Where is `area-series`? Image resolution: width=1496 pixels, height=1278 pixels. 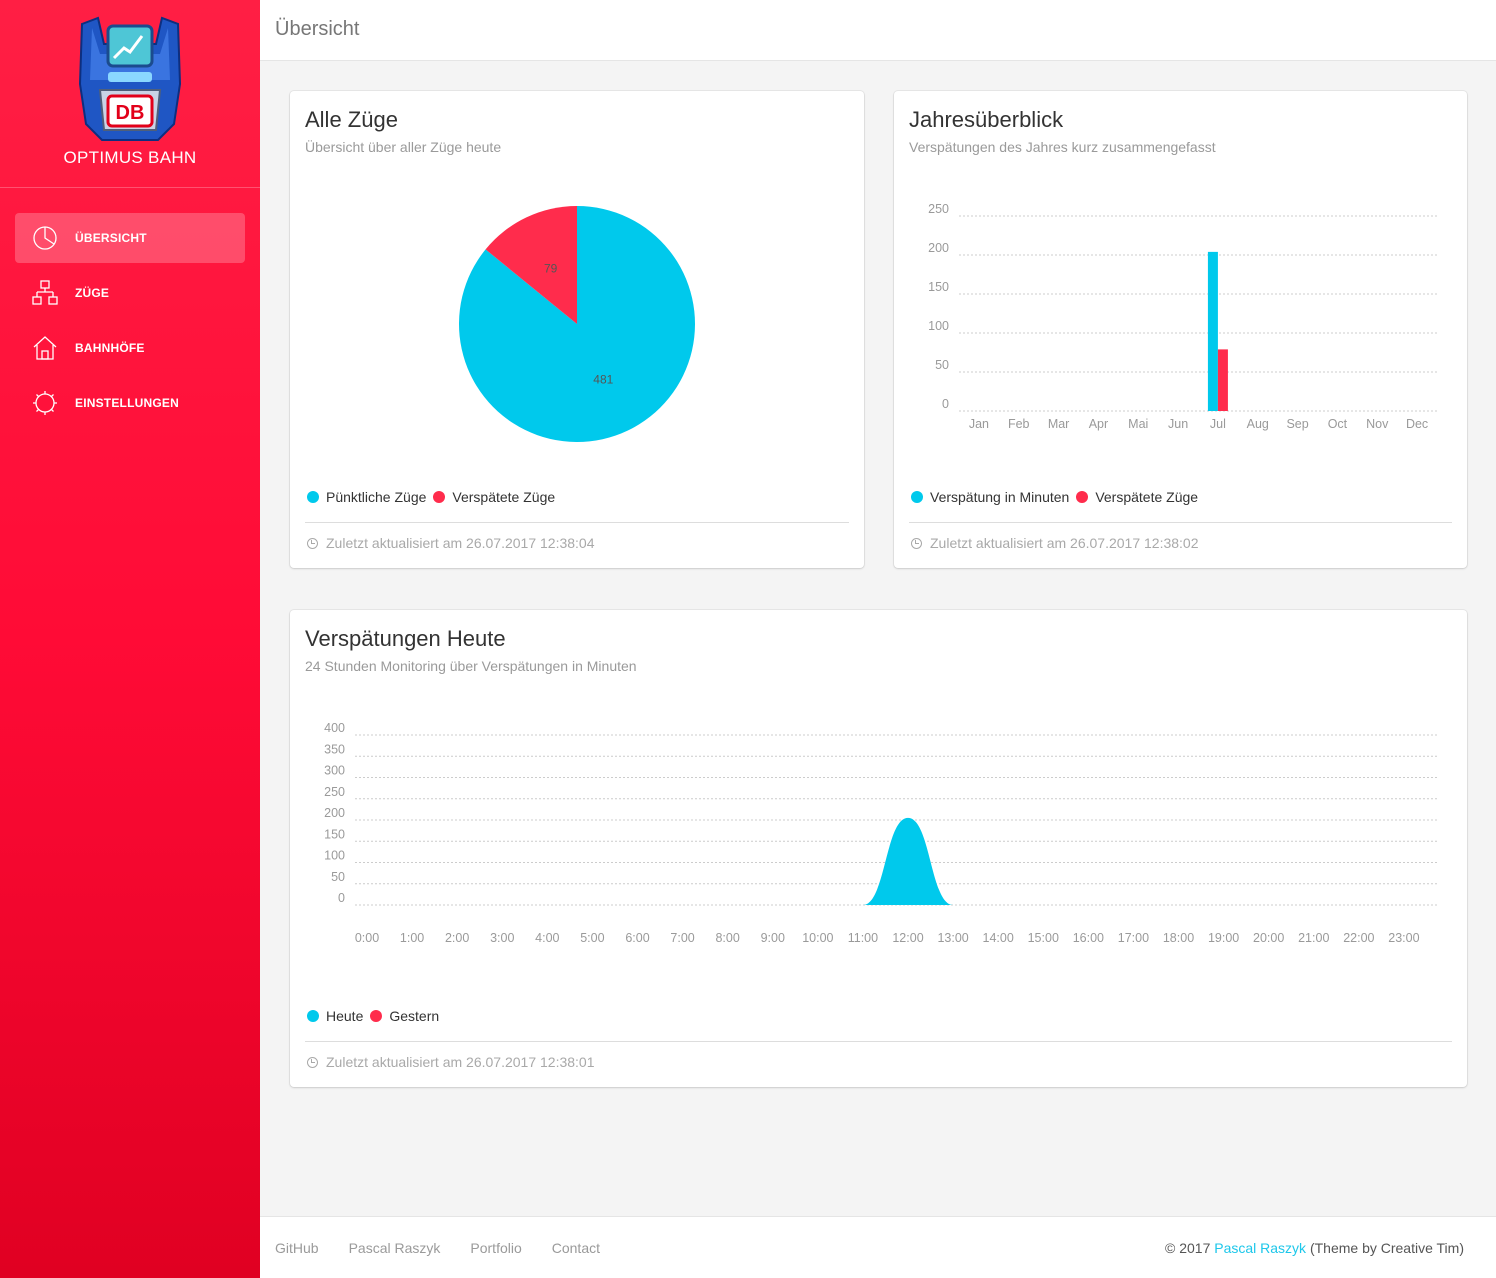 area-series is located at coordinates (885, 861).